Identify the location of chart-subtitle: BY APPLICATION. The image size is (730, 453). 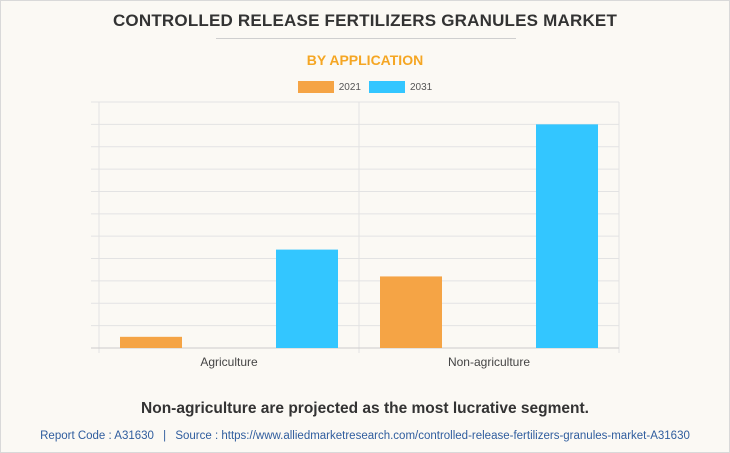
(365, 60).